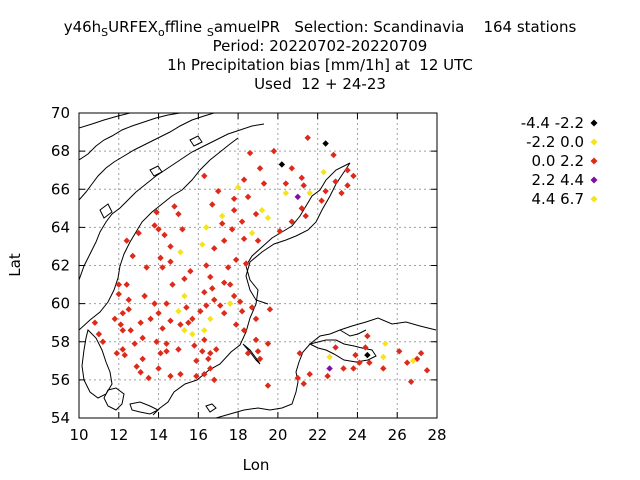 This screenshot has width=640, height=480. Describe the element at coordinates (317, 435) in the screenshot. I see `x-tick-label: 22` at that location.